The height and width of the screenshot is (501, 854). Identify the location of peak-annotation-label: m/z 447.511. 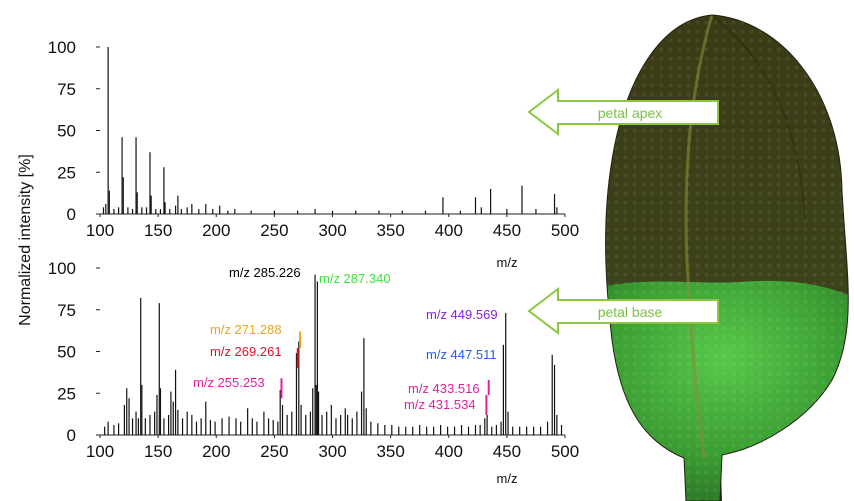
(461, 354).